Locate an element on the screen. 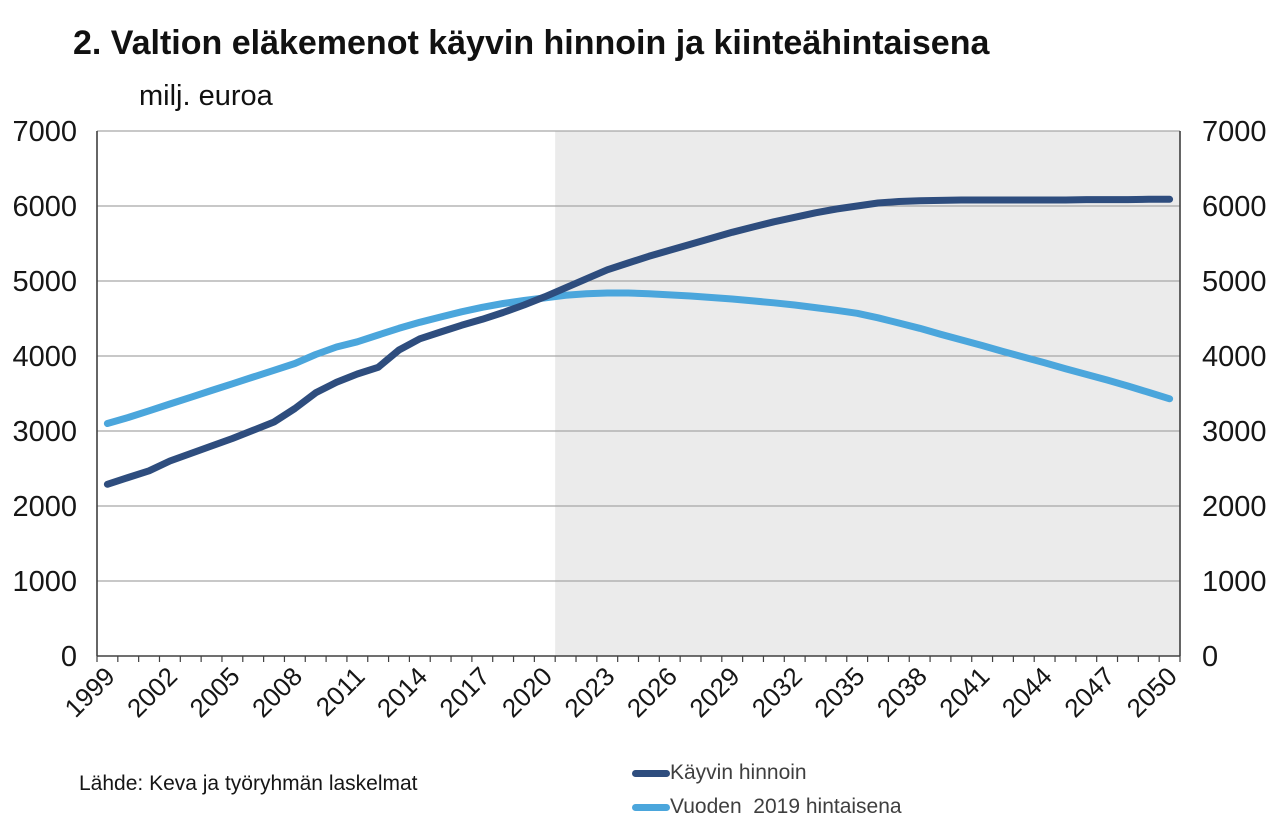  series-line-vuoden-2019-hintaisena is located at coordinates (638, 358).